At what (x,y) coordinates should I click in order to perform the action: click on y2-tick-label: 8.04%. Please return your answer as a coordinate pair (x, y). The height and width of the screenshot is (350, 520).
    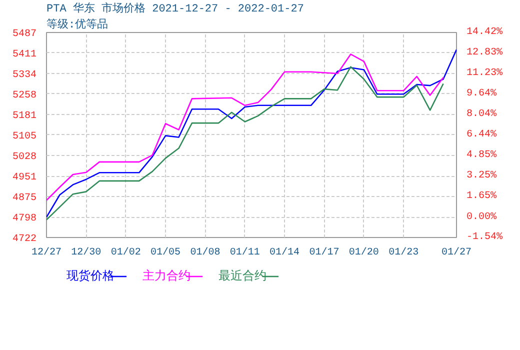
    Looking at the image, I should click on (481, 114).